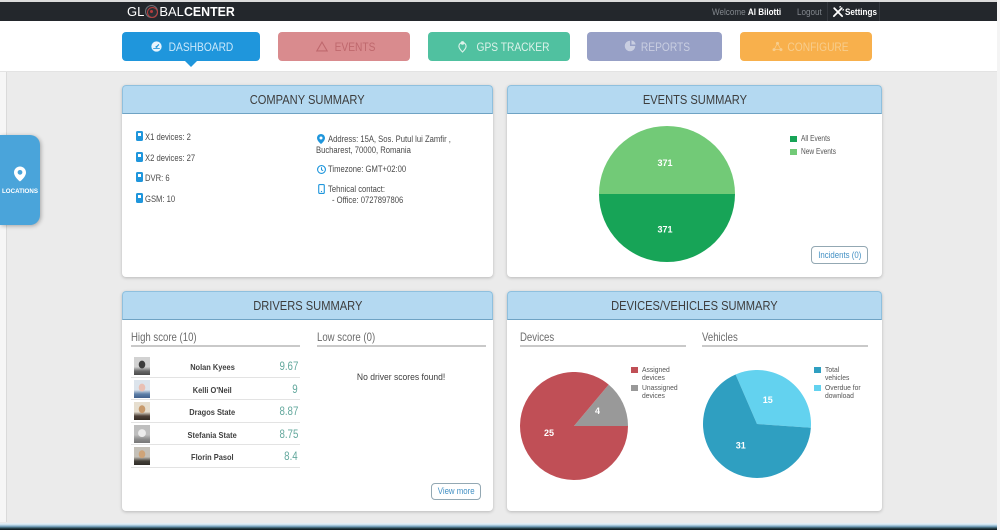 This screenshot has height=530, width=1000. What do you see at coordinates (741, 446) in the screenshot?
I see `svg-text: 31` at bounding box center [741, 446].